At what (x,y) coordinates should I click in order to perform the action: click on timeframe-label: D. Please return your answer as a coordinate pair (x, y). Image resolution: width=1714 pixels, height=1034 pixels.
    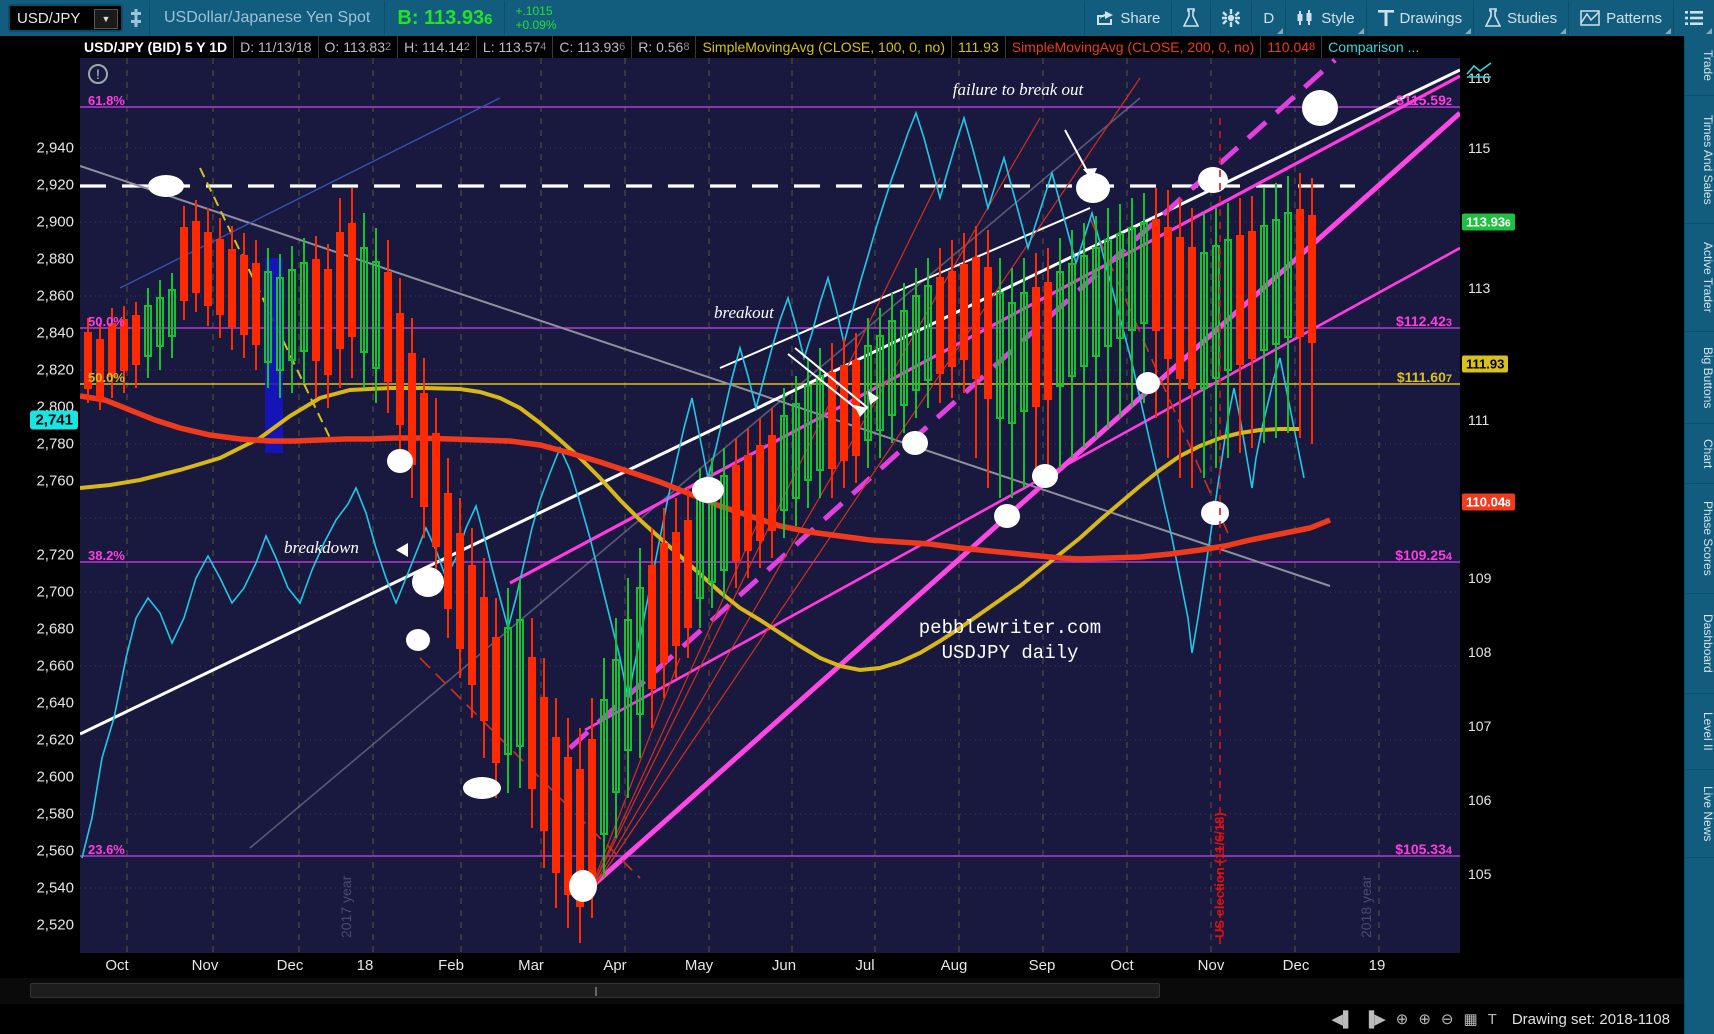
    Looking at the image, I should click on (1269, 18).